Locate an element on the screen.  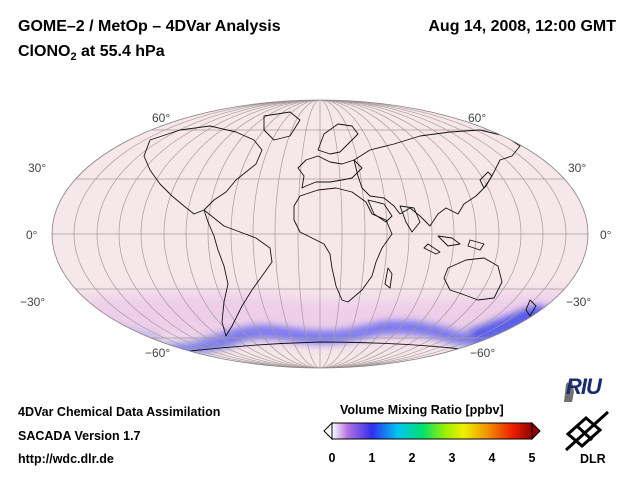
new-guinea-coast is located at coordinates (476, 245).